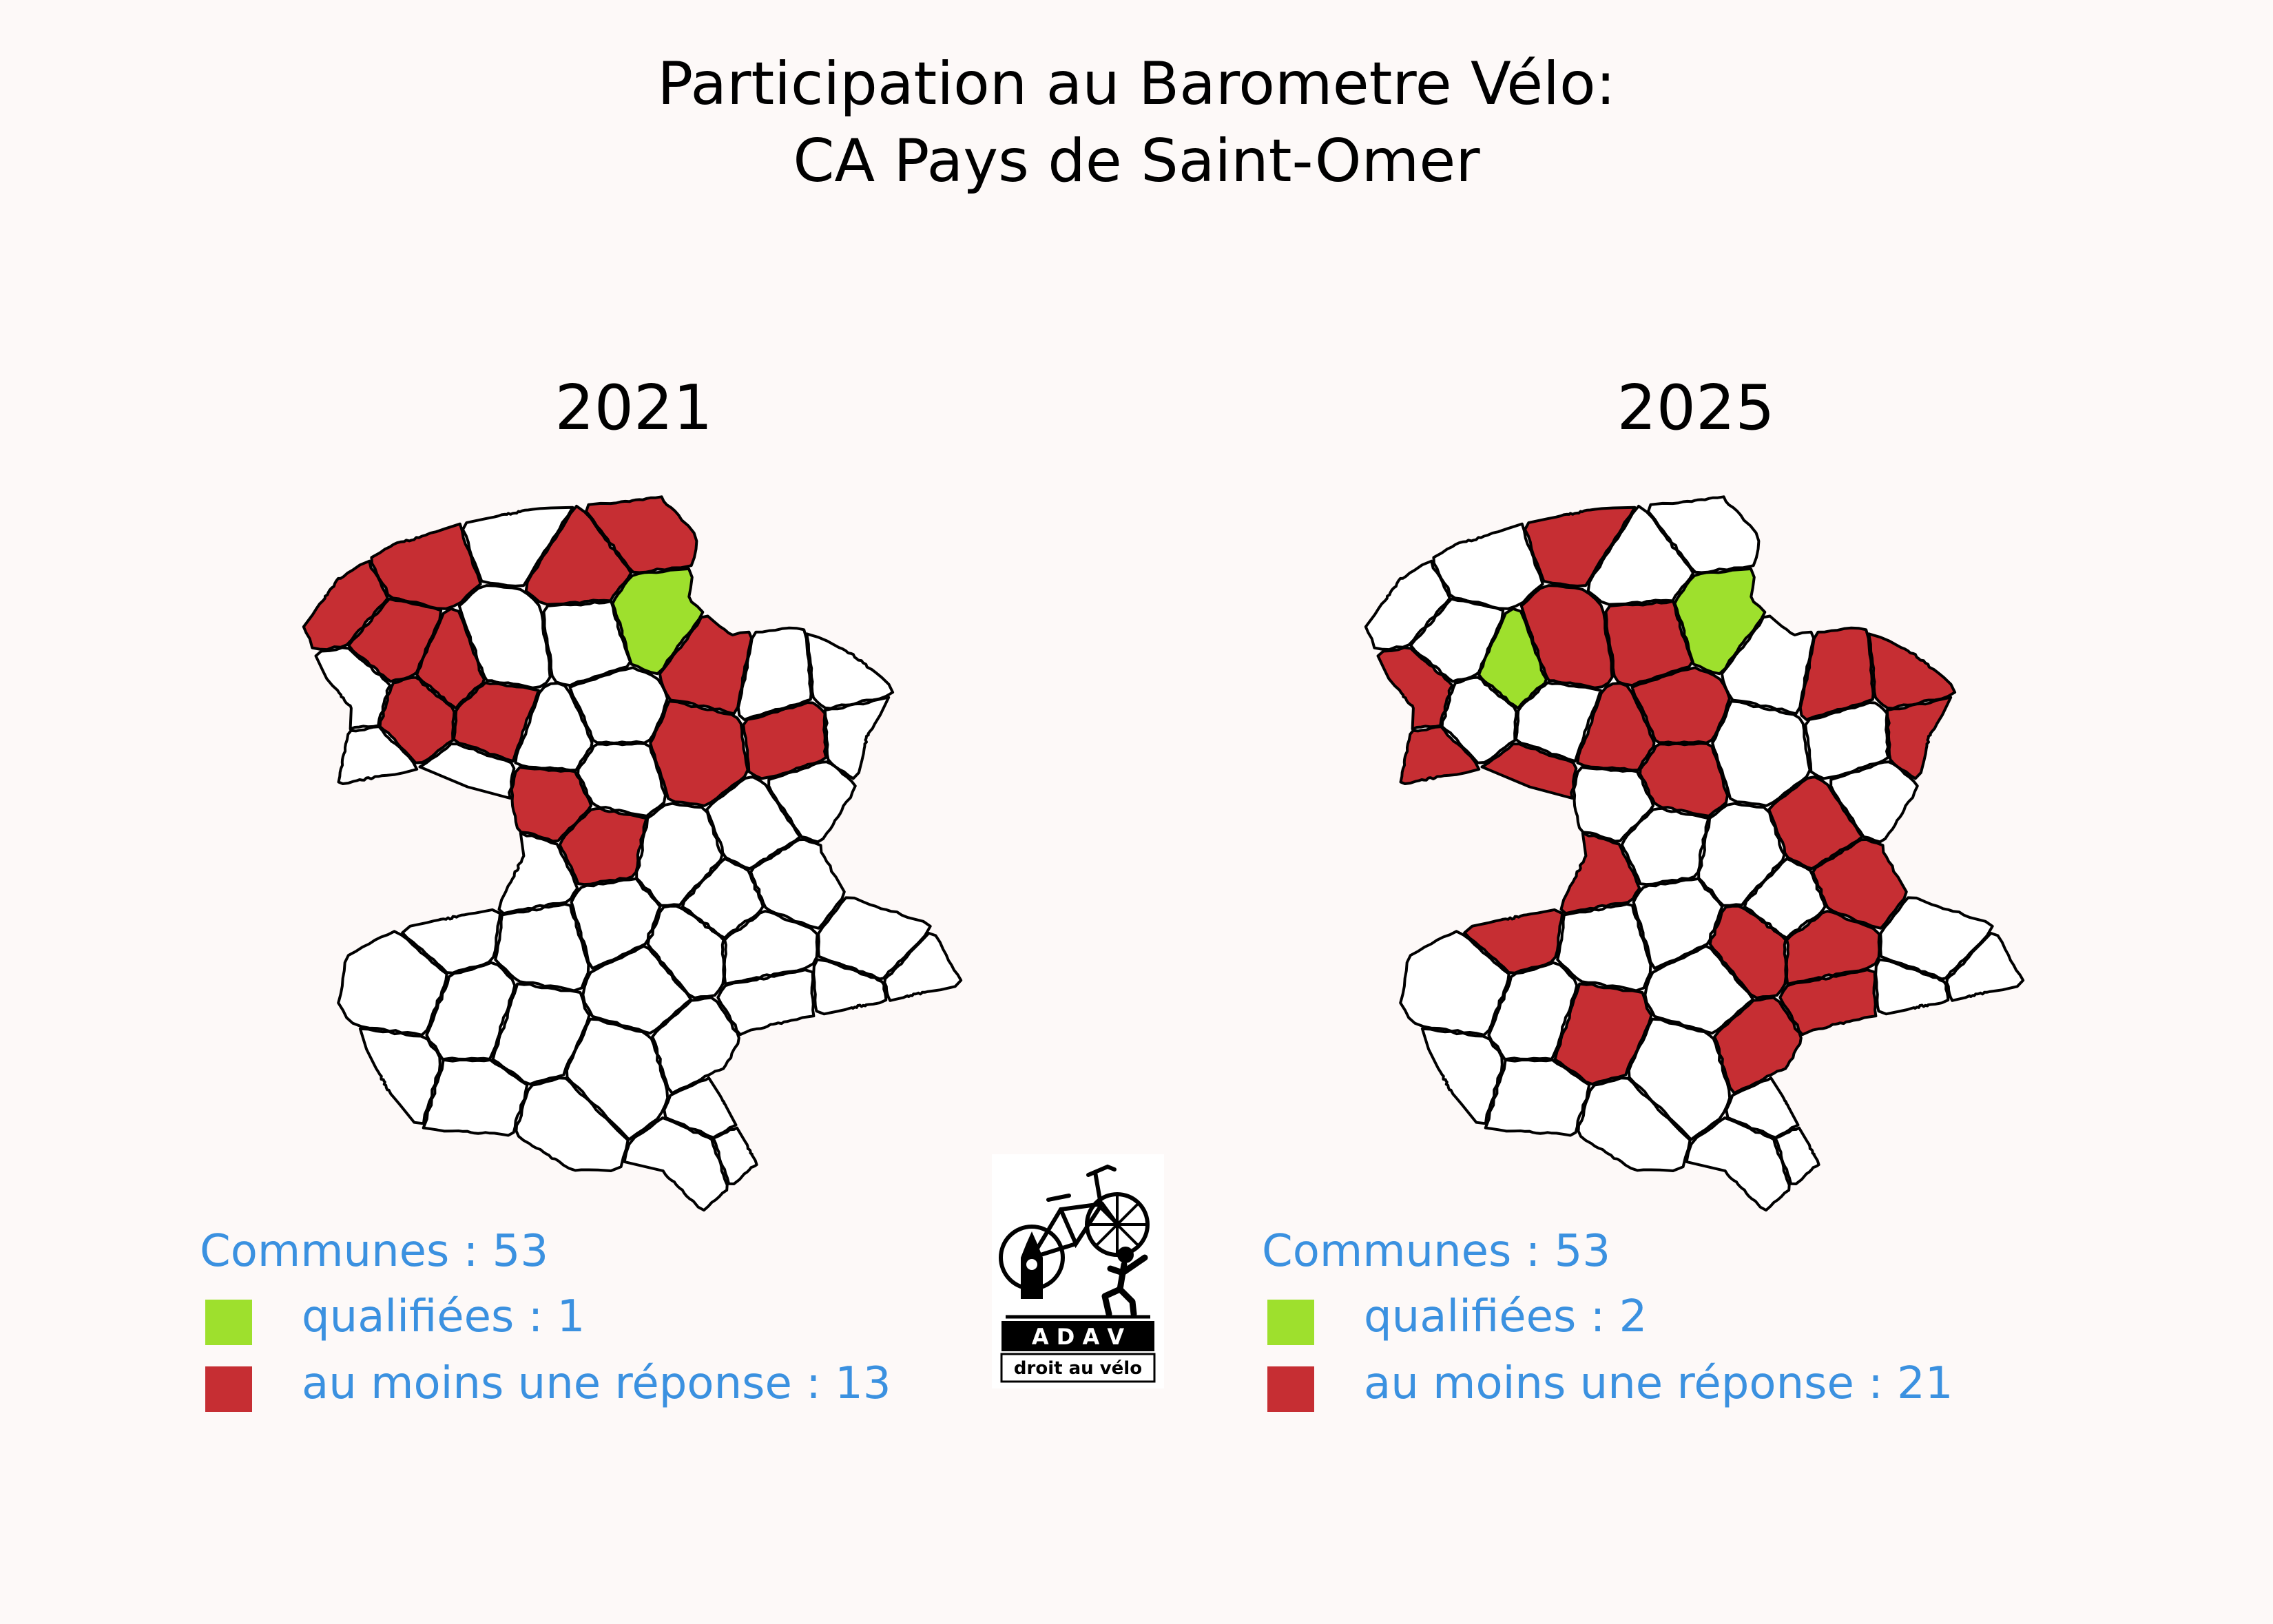 Image resolution: width=2273 pixels, height=1624 pixels. Describe the element at coordinates (1078, 1369) in the screenshot. I see `logo-caption: droit au vélo` at that location.